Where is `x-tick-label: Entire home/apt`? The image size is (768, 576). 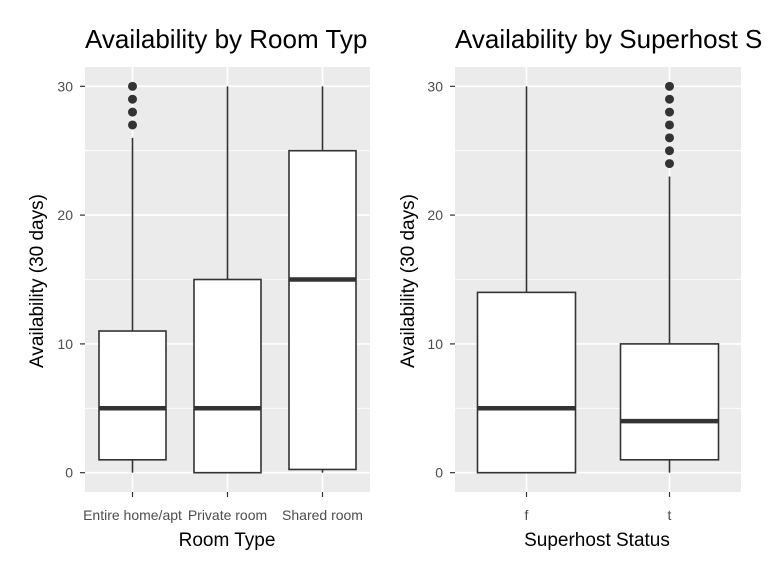 x-tick-label: Entire home/apt is located at coordinates (132, 515).